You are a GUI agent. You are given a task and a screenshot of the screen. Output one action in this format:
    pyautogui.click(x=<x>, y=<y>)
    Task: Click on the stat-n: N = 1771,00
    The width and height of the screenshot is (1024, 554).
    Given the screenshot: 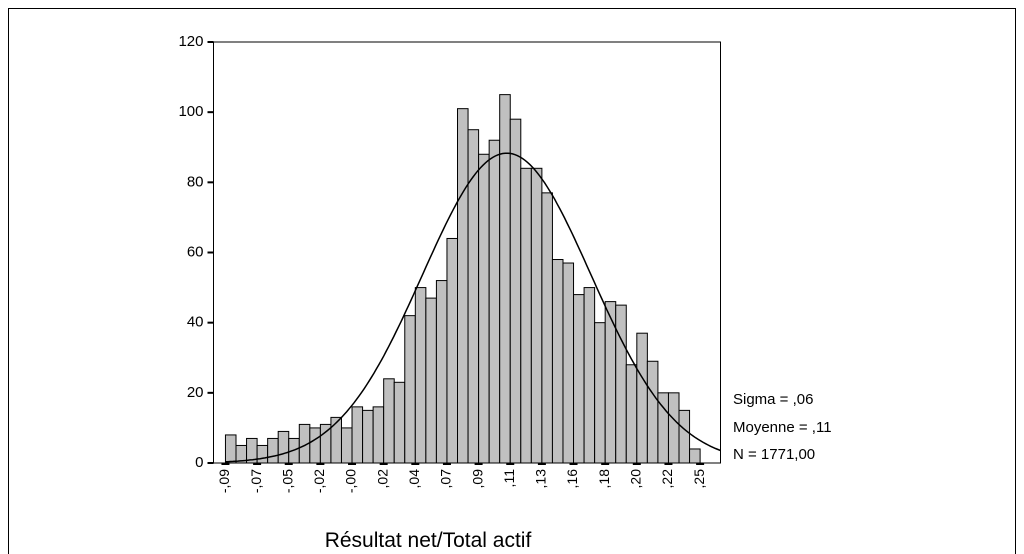 What is the action you would take?
    pyautogui.click(x=774, y=454)
    